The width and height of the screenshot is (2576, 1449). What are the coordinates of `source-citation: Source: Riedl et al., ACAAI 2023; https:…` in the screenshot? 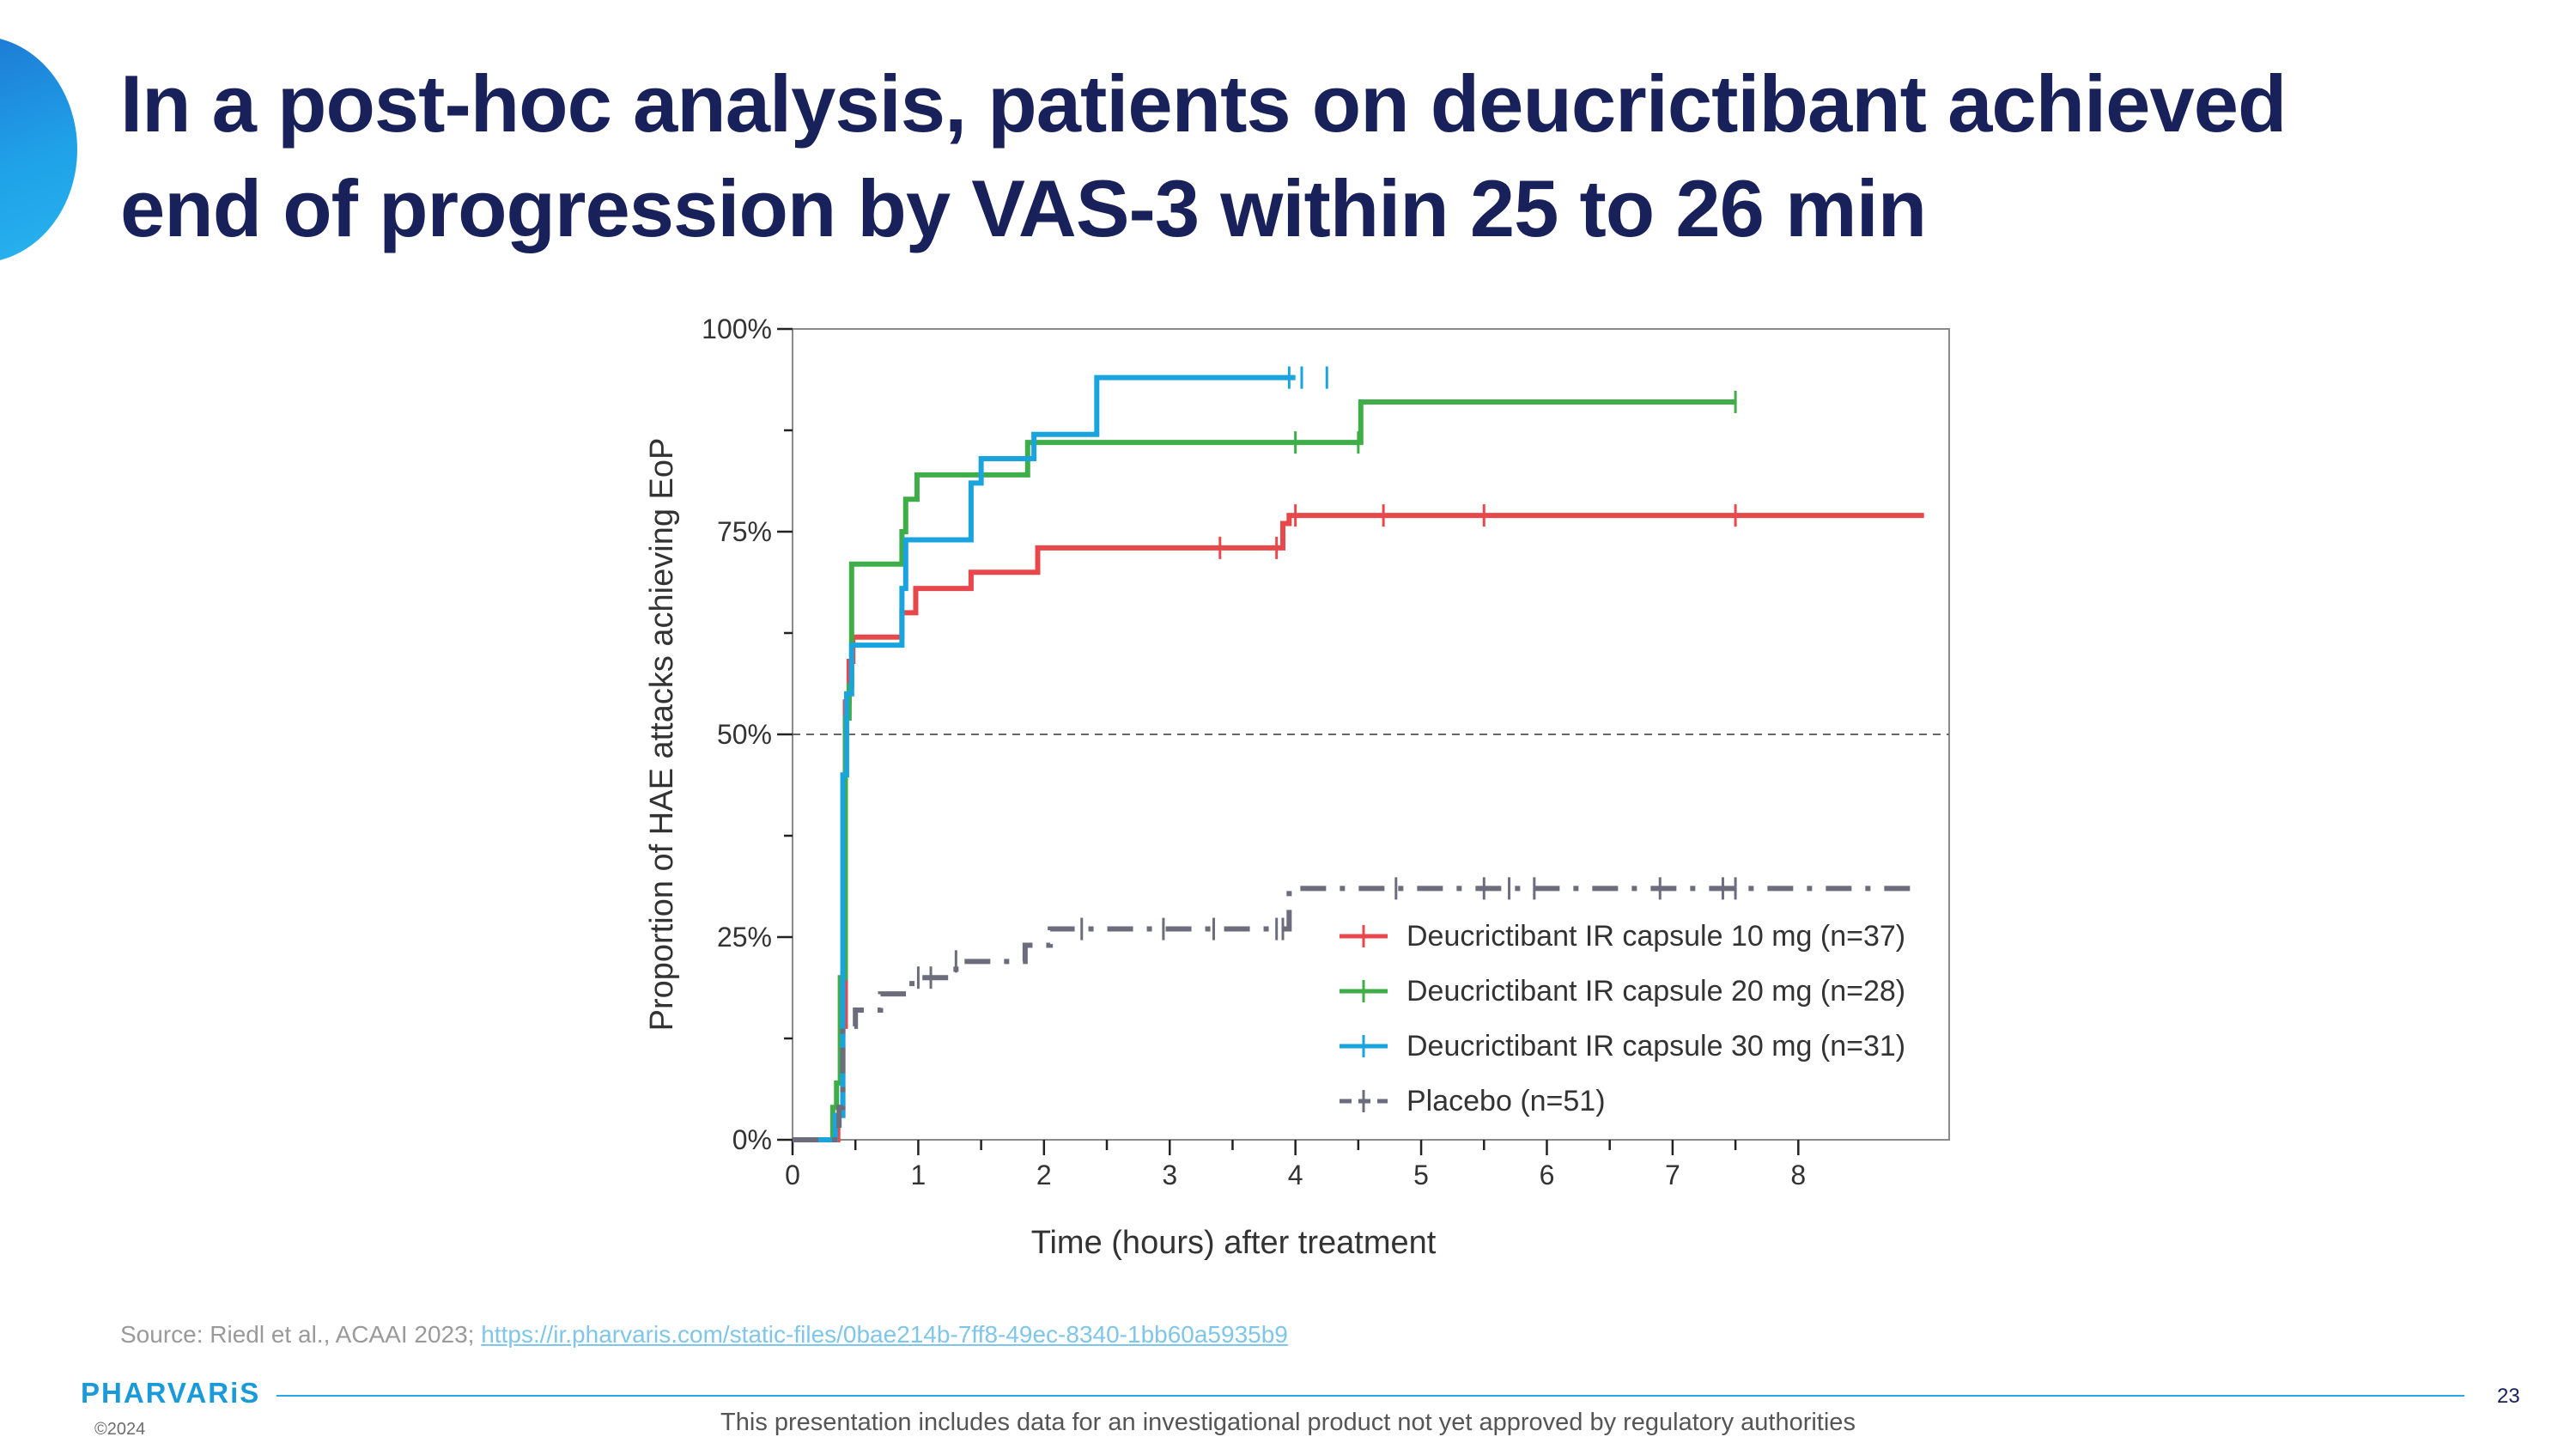 It's located at (704, 1335).